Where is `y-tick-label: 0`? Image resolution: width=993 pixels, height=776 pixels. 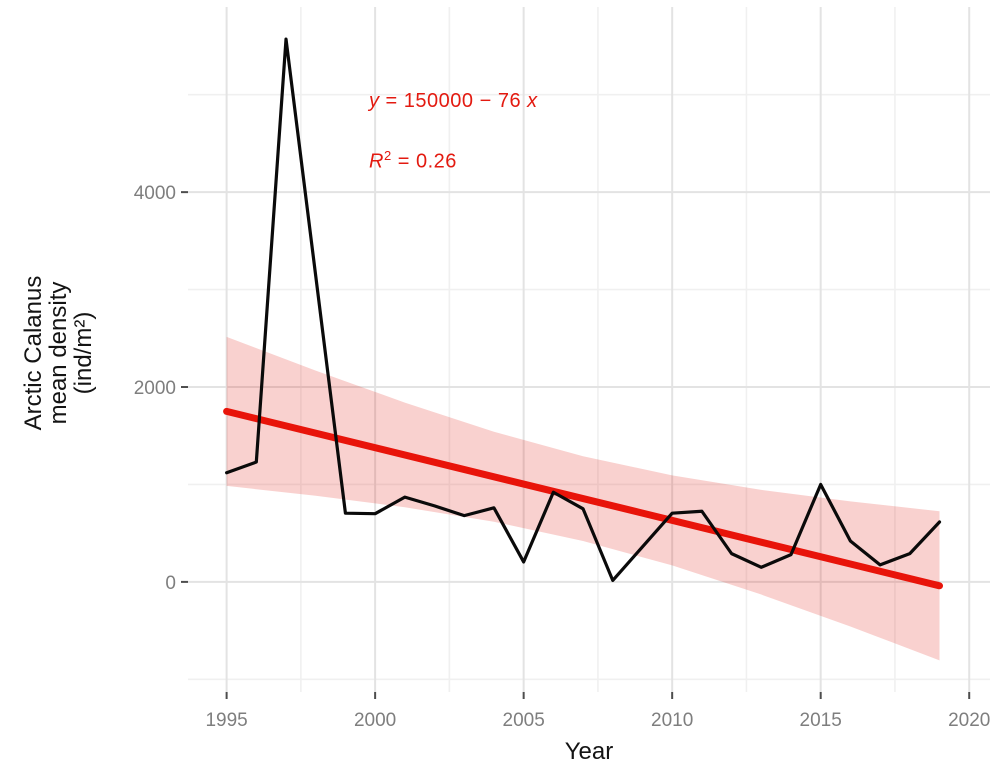 y-tick-label: 0 is located at coordinates (170, 583).